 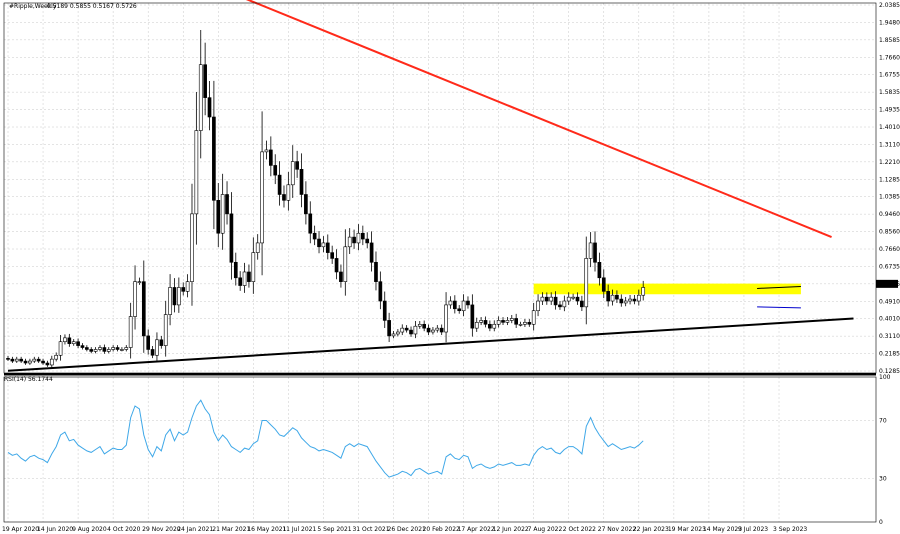 I want to click on x-tick-label: 4 Oct 2020, so click(x=123, y=529).